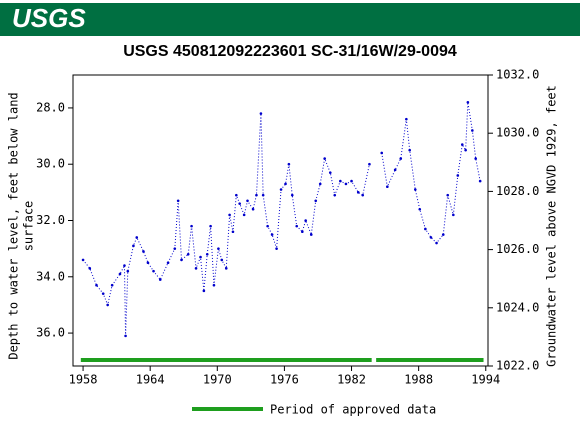  Describe the element at coordinates (50, 164) in the screenshot. I see `y-tick-label: 30.0` at that location.